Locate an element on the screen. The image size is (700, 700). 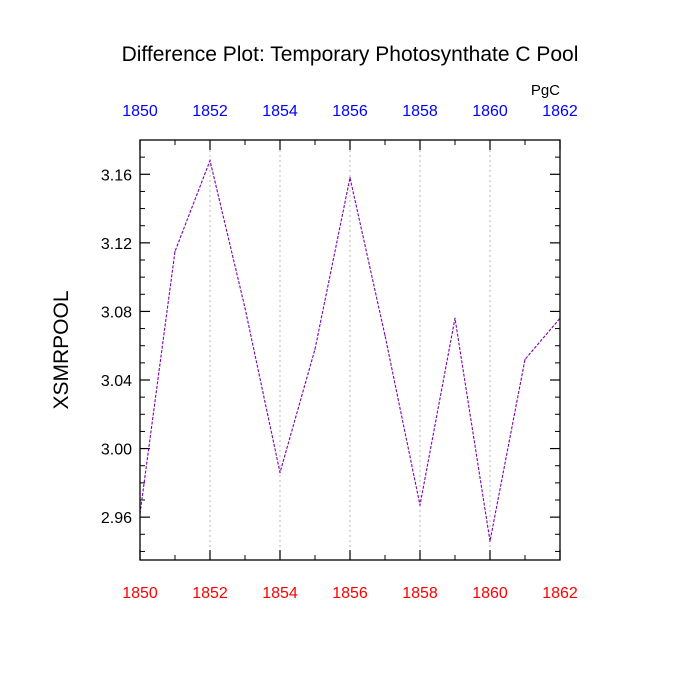
y-tick-label-3: 3.08 is located at coordinates (116, 312).